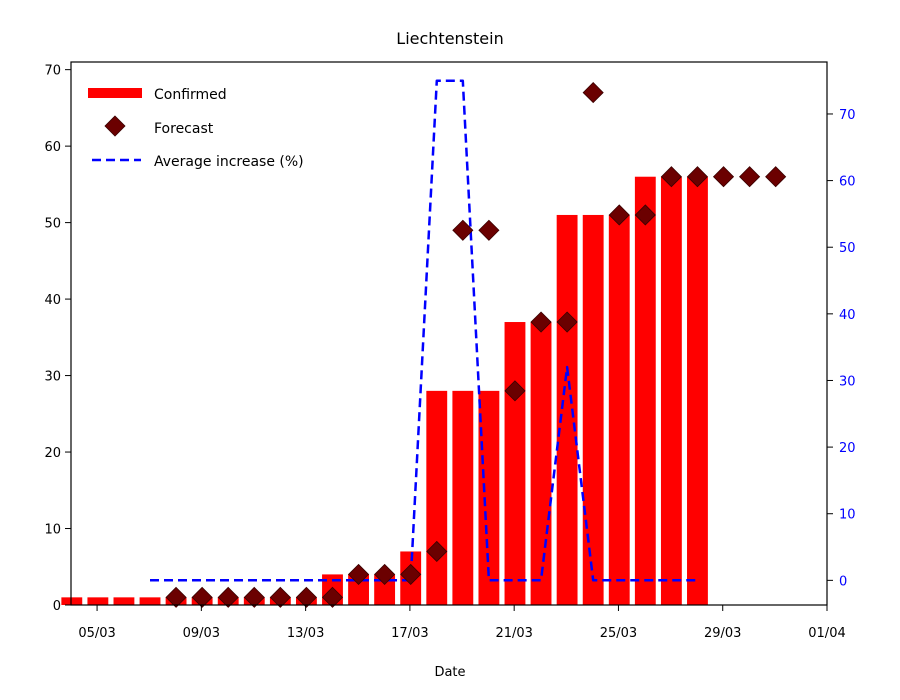 The image size is (900, 700). Describe the element at coordinates (184, 129) in the screenshot. I see `legend-forecast-label: Forecast` at that location.